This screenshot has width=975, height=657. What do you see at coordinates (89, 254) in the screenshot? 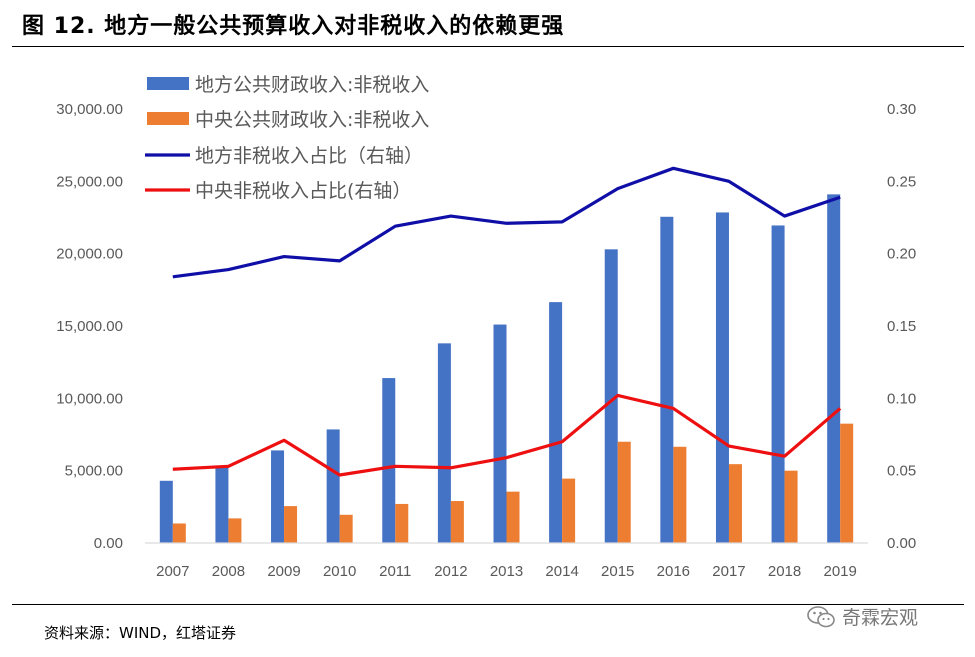
I see `left-y-tick-label: 20,000.00` at bounding box center [89, 254].